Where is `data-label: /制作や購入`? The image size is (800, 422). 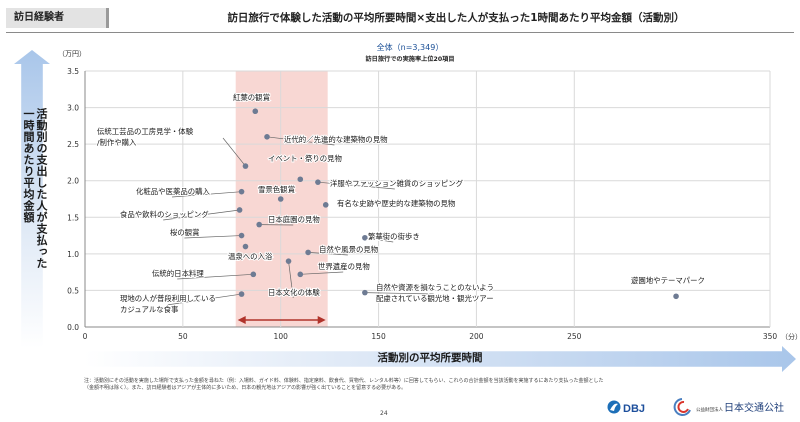 data-label: /制作や購入 is located at coordinates (117, 142).